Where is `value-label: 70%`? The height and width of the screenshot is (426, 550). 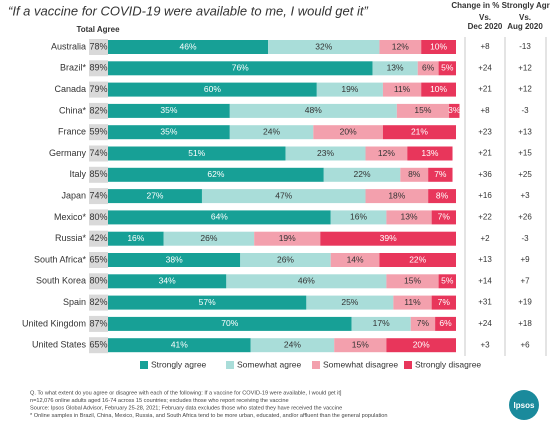 value-label: 70% is located at coordinates (229, 323).